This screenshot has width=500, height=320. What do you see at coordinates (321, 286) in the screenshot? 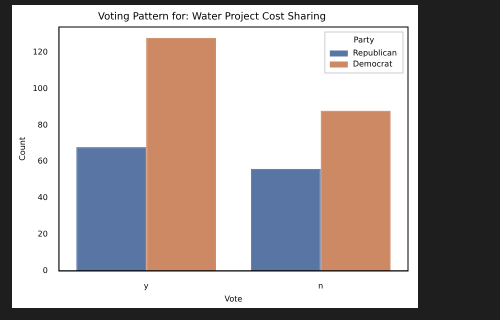
I see `x-tick-label: n` at bounding box center [321, 286].